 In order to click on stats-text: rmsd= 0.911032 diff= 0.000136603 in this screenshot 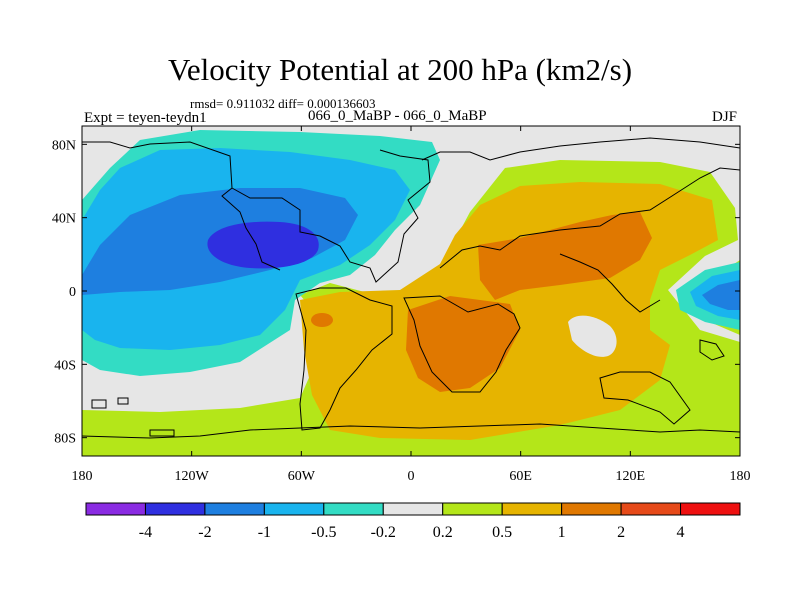, I will do `click(283, 103)`.